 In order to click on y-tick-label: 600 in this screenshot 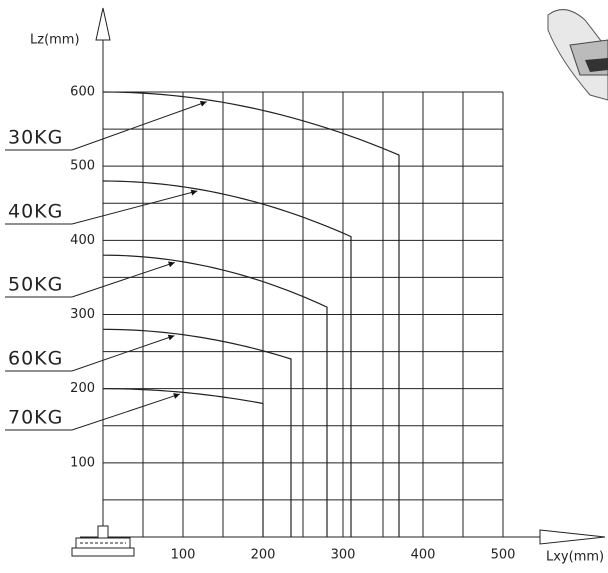, I will do `click(82, 92)`.